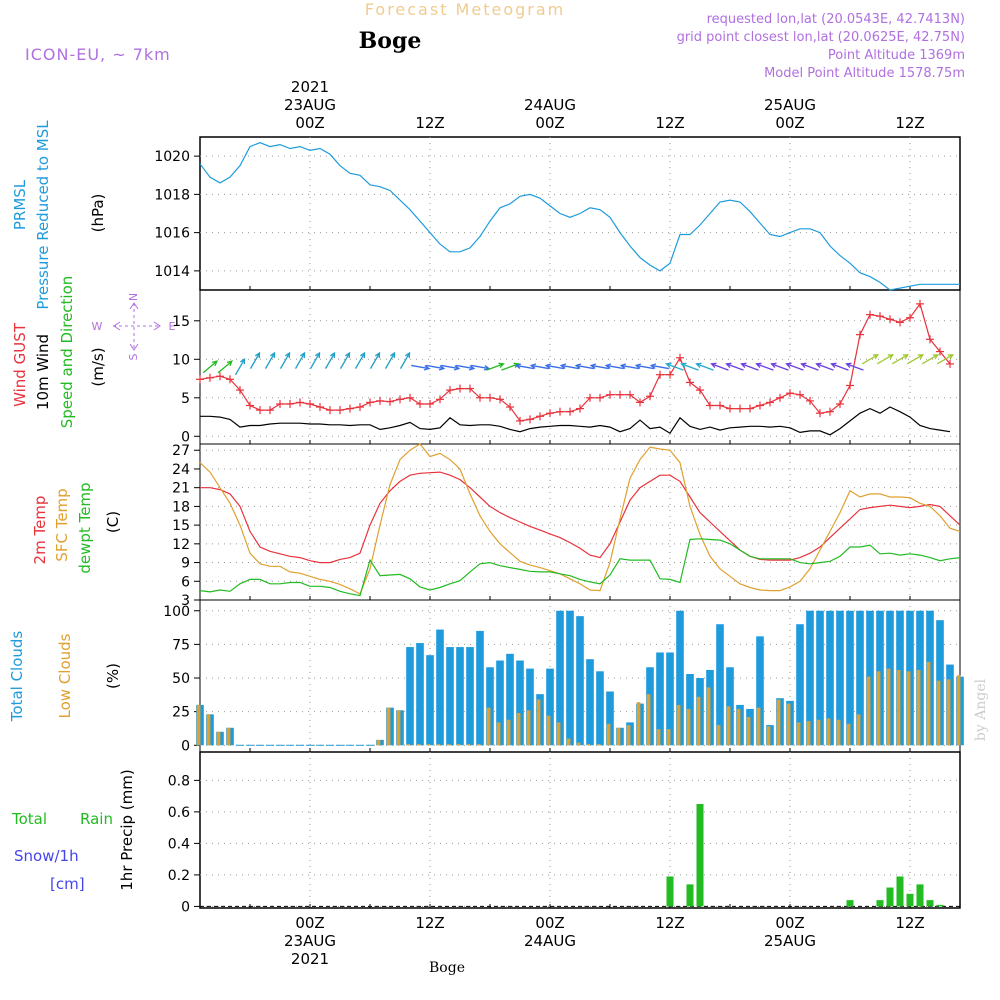  What do you see at coordinates (179, 813) in the screenshot?
I see `y-tick-label: 0.6` at bounding box center [179, 813].